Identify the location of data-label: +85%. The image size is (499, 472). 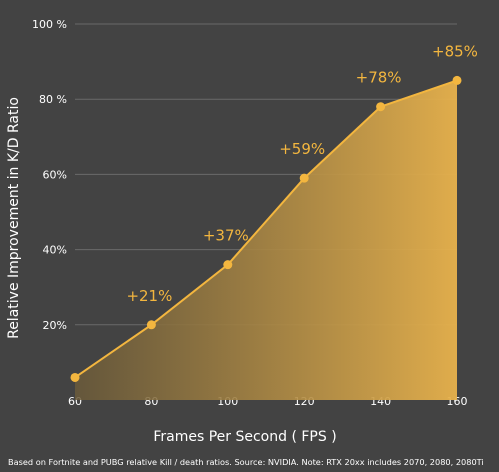
(455, 51).